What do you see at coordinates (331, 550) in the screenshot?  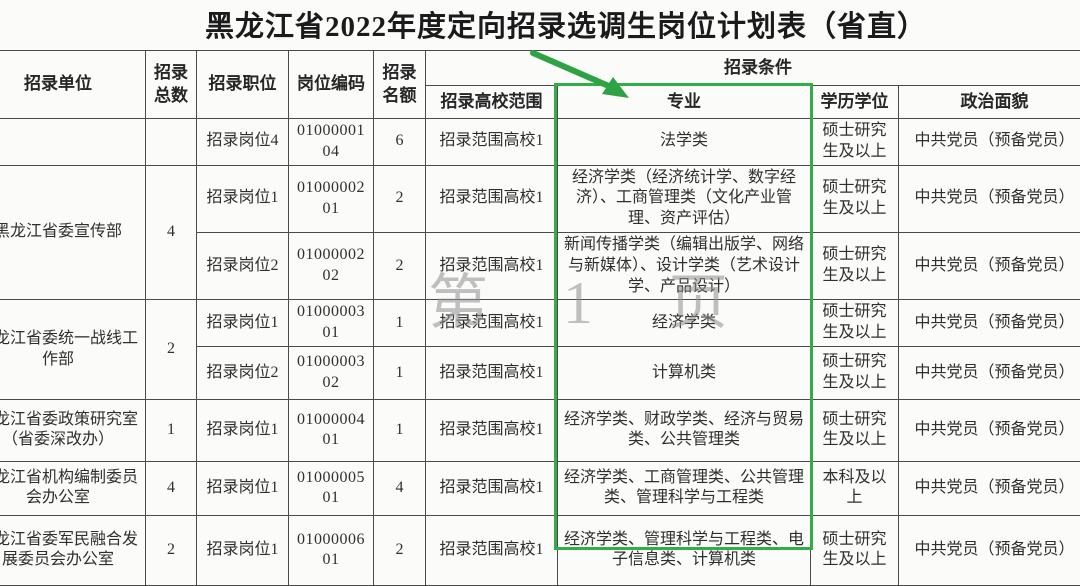 I see `code-cell: 0100000601` at bounding box center [331, 550].